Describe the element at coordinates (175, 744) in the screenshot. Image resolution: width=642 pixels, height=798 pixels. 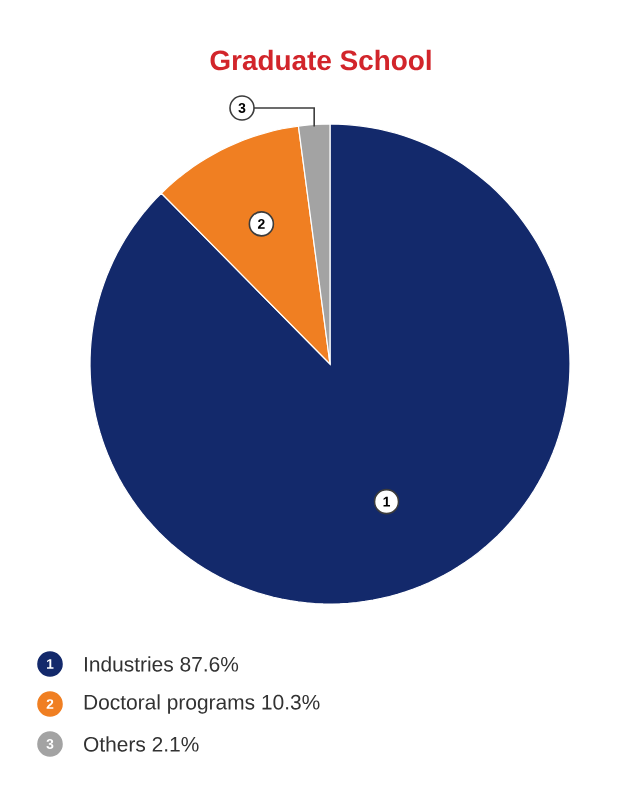
I see `data-label: 2.1%` at that location.